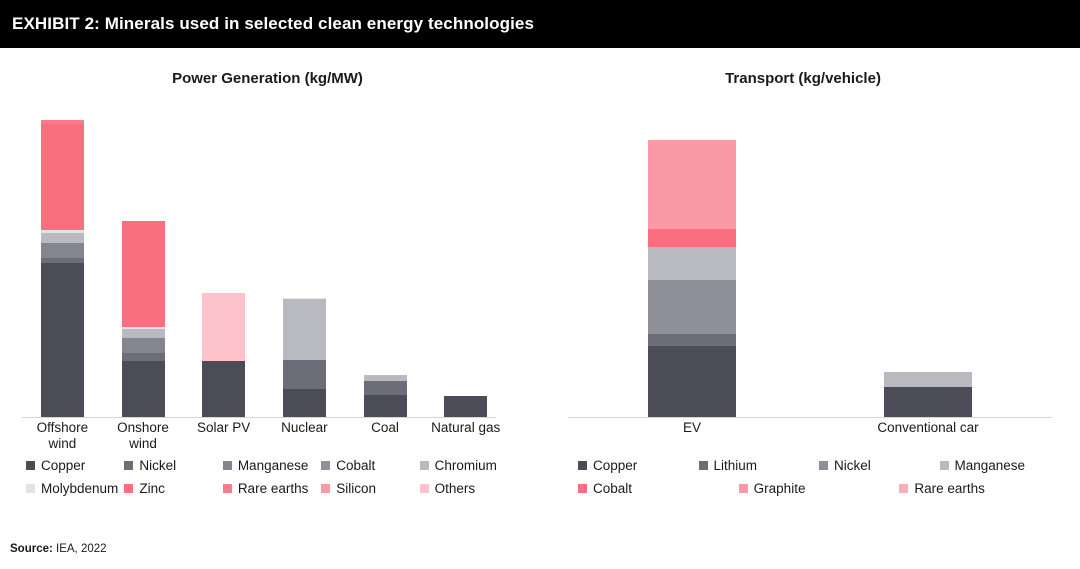 The width and height of the screenshot is (1080, 569). I want to click on x-tick-label: Onshore wind, so click(143, 435).